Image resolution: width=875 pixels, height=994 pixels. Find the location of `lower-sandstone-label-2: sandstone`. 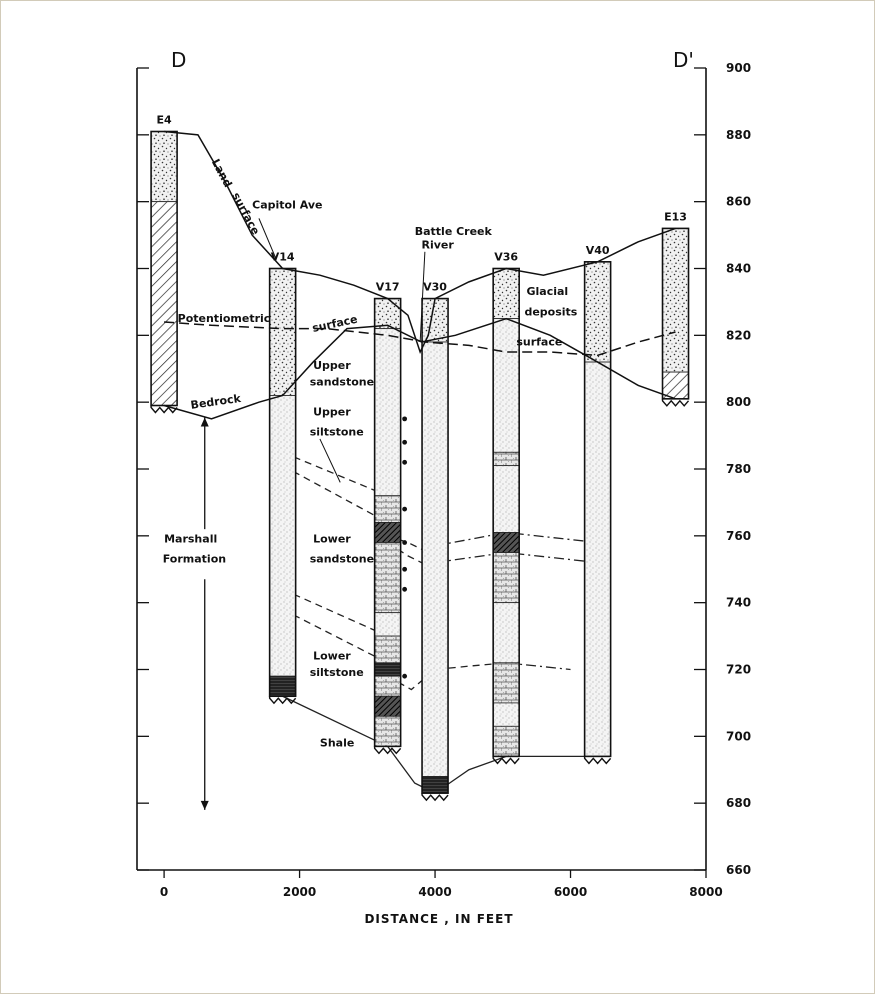

lower-sandstone-label-2: sandstone is located at coordinates (342, 559).